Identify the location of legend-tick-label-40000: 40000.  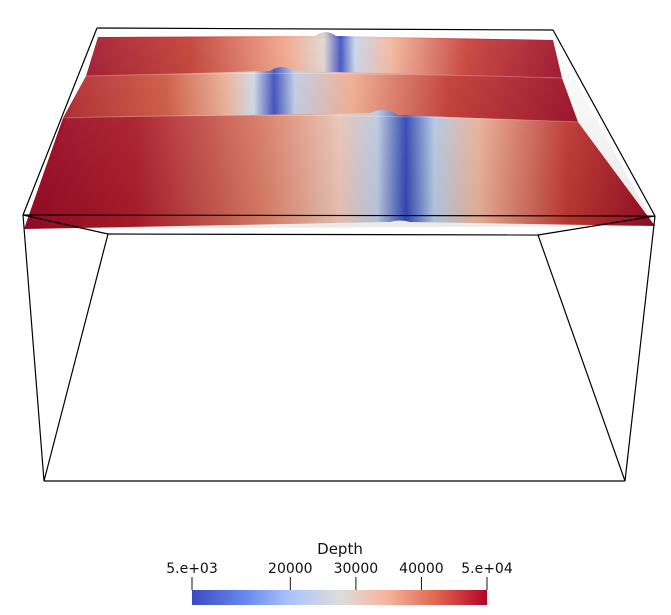
(421, 569).